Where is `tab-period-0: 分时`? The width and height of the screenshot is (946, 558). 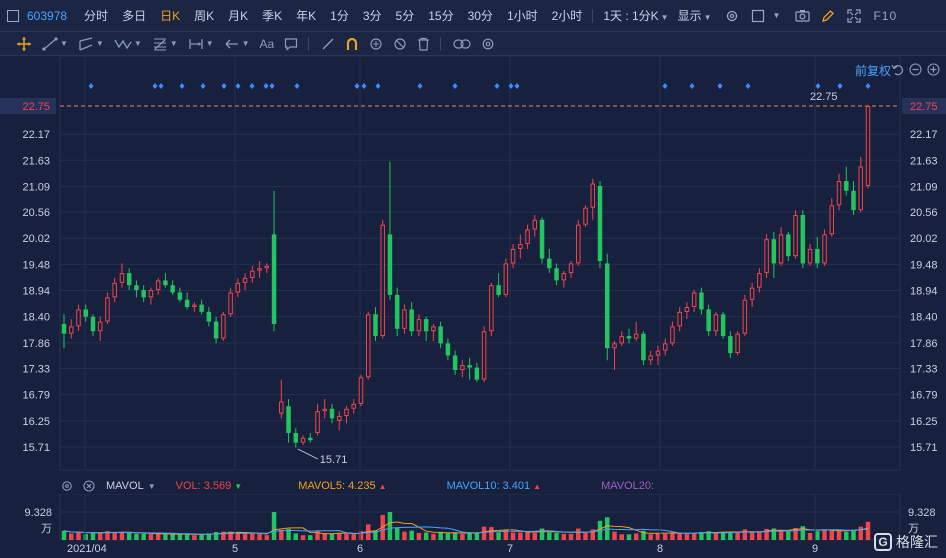 tab-period-0: 分时 is located at coordinates (96, 16).